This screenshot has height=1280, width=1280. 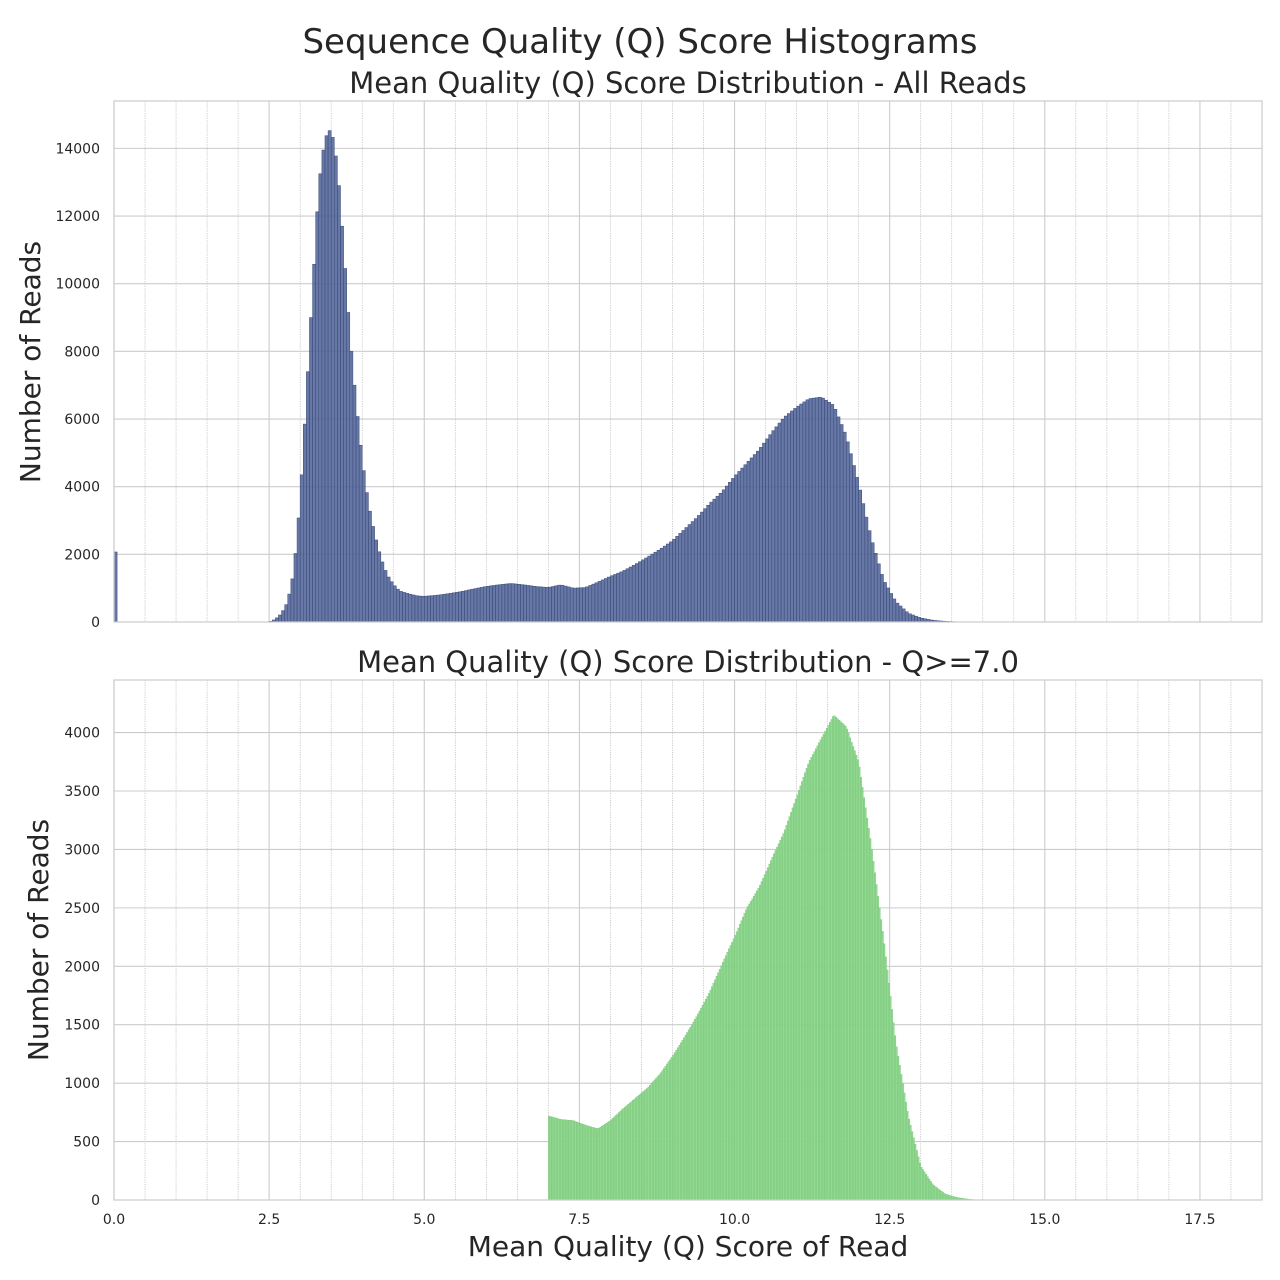 What do you see at coordinates (424, 1220) in the screenshot?
I see `x-tick-label: 5.0` at bounding box center [424, 1220].